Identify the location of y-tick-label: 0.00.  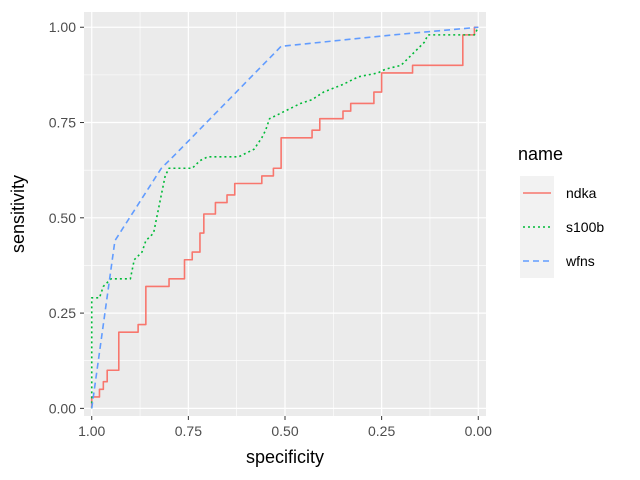
(62, 408).